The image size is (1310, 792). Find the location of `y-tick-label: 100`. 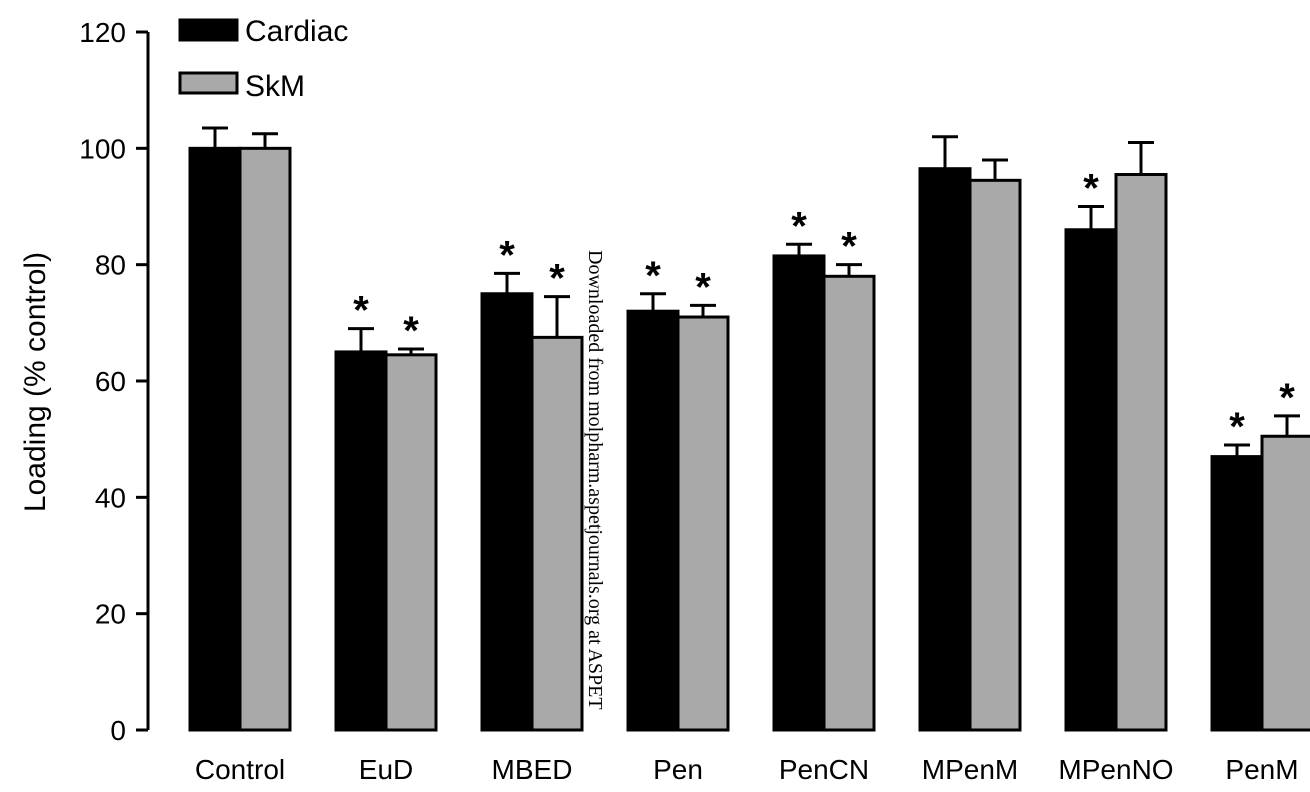

y-tick-label: 100 is located at coordinates (102, 148).